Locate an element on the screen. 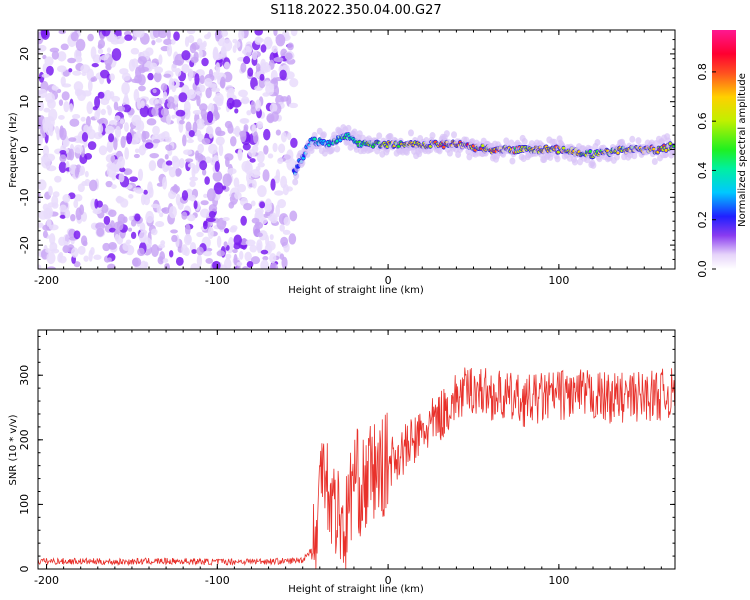  spectrogram-ytick-label: -20 is located at coordinates (24, 245).